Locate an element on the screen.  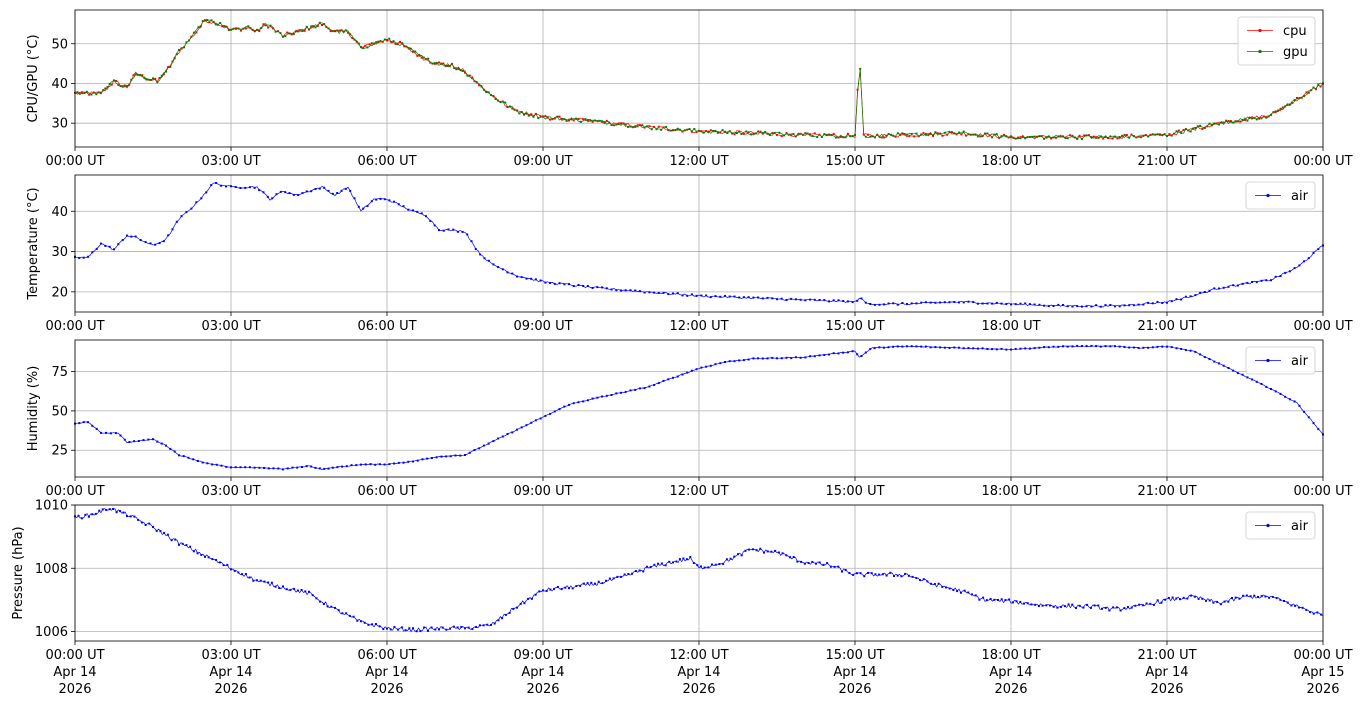
x-tick-label: 15:00 UT is located at coordinates (854, 161).